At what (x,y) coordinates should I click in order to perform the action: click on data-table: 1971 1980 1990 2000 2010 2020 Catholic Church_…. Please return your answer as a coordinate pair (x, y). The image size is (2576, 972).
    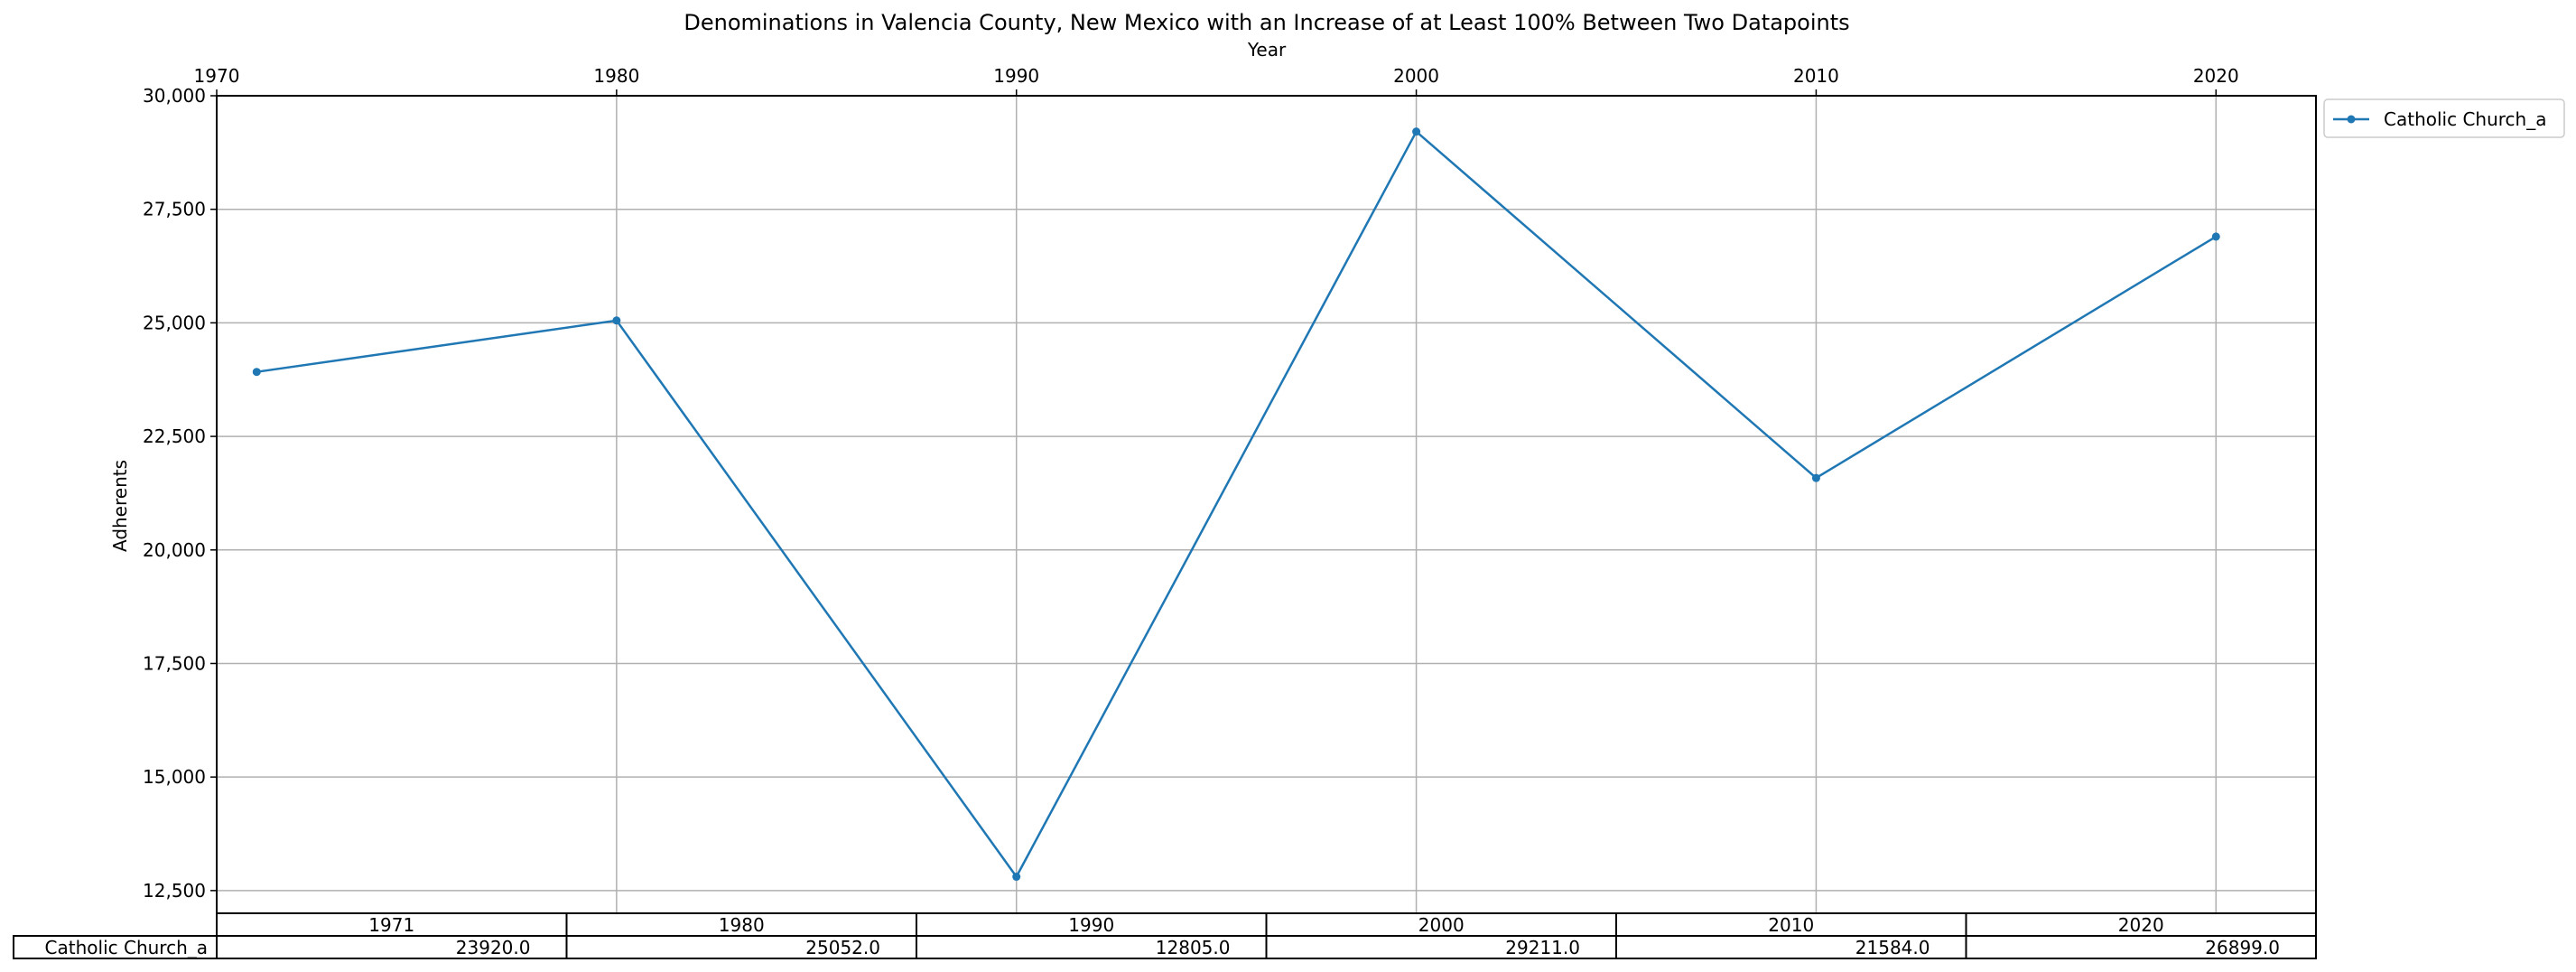
    Looking at the image, I should click on (1165, 935).